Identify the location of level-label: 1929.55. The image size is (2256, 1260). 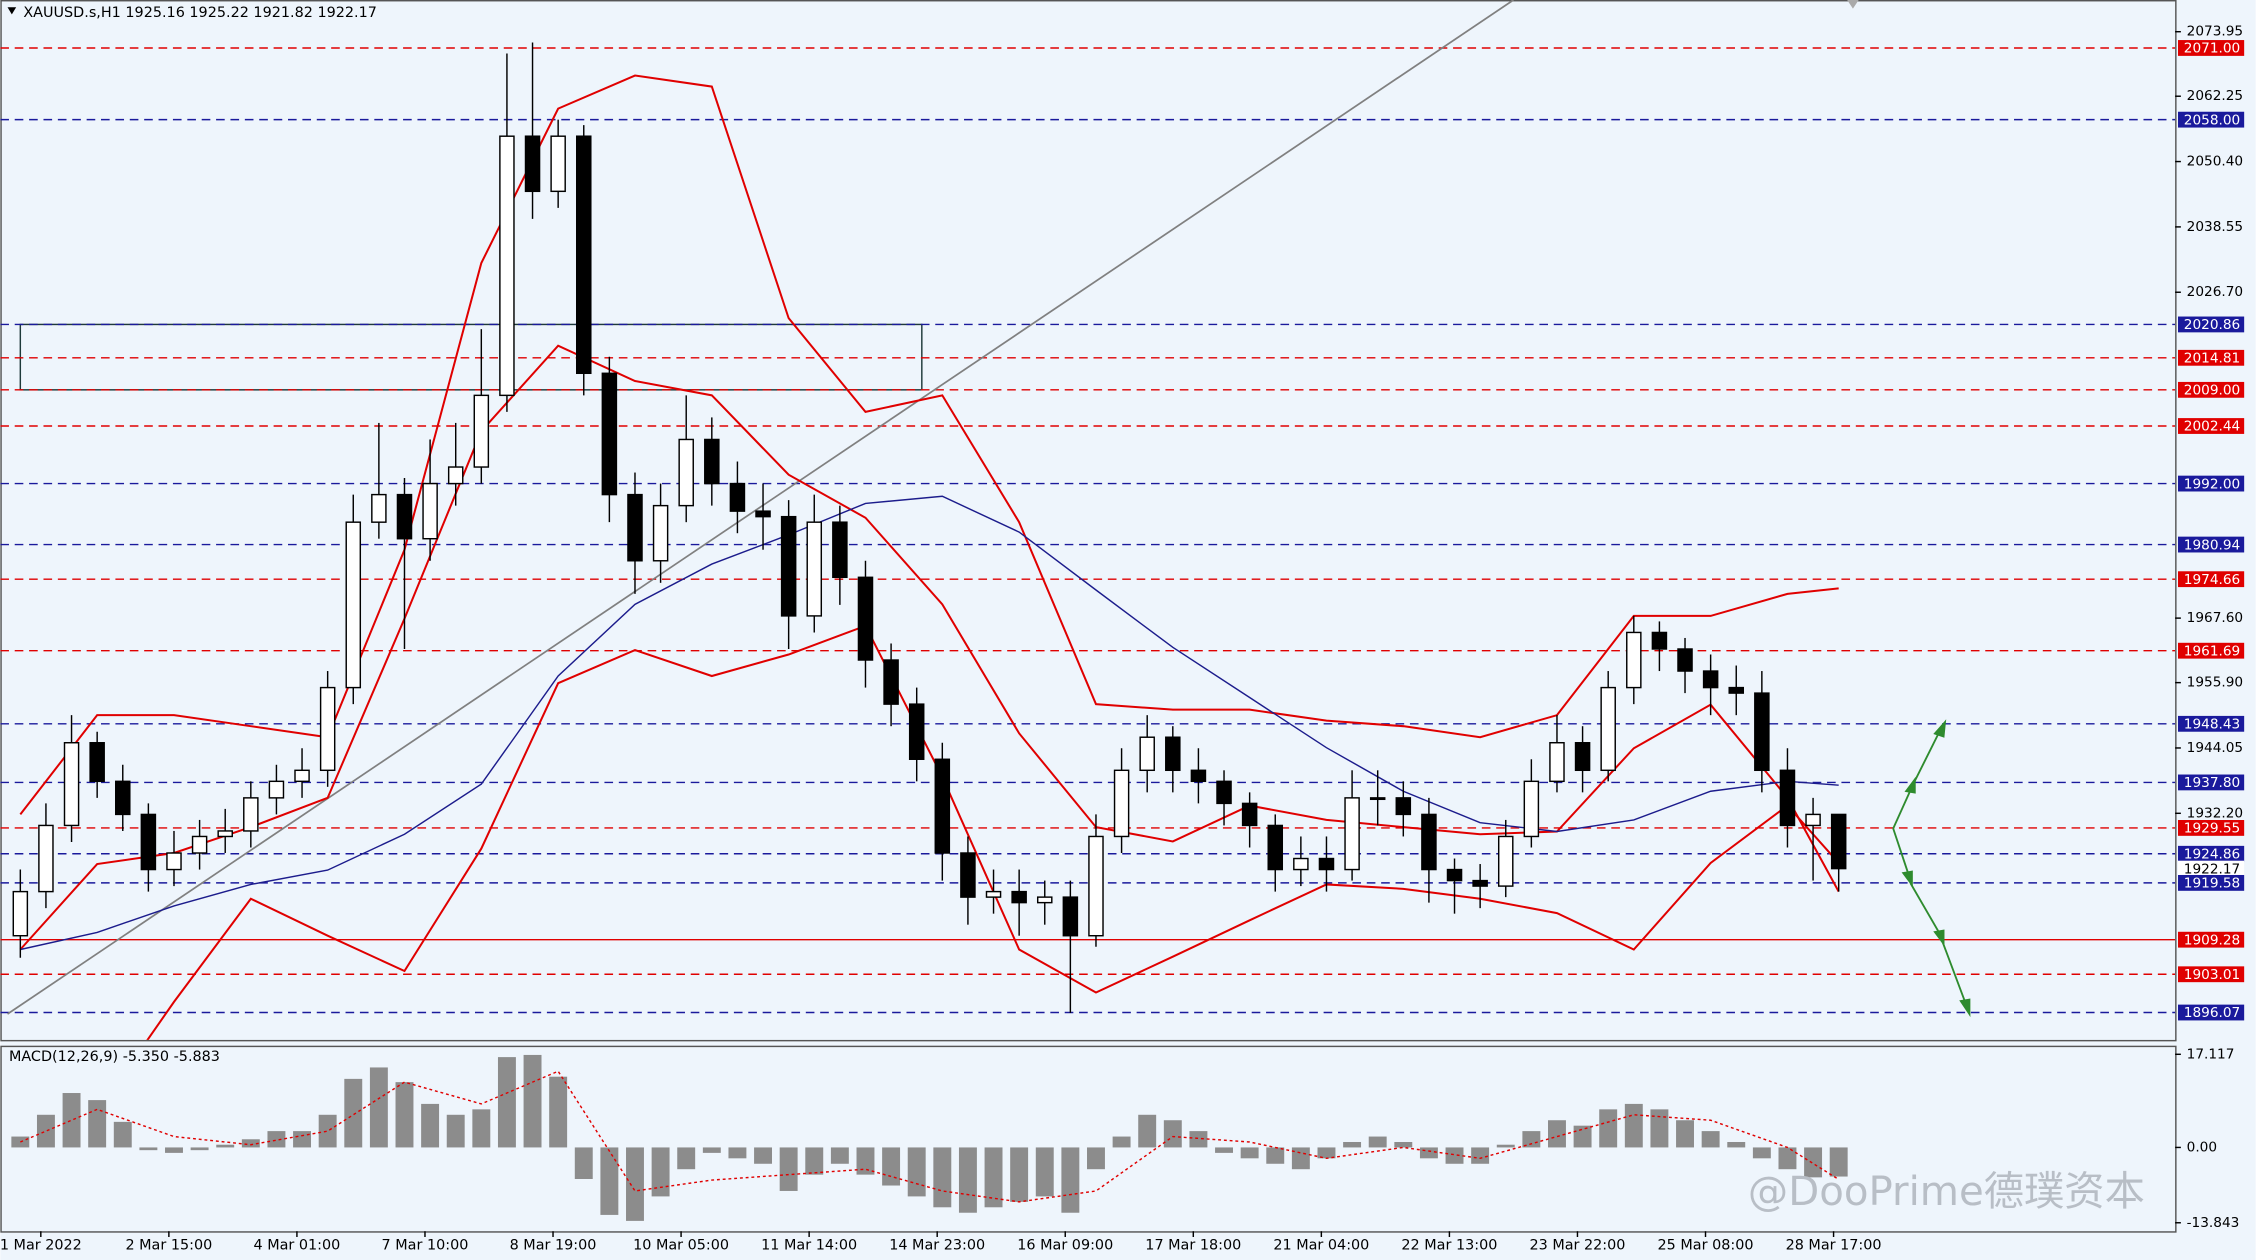
(2212, 829).